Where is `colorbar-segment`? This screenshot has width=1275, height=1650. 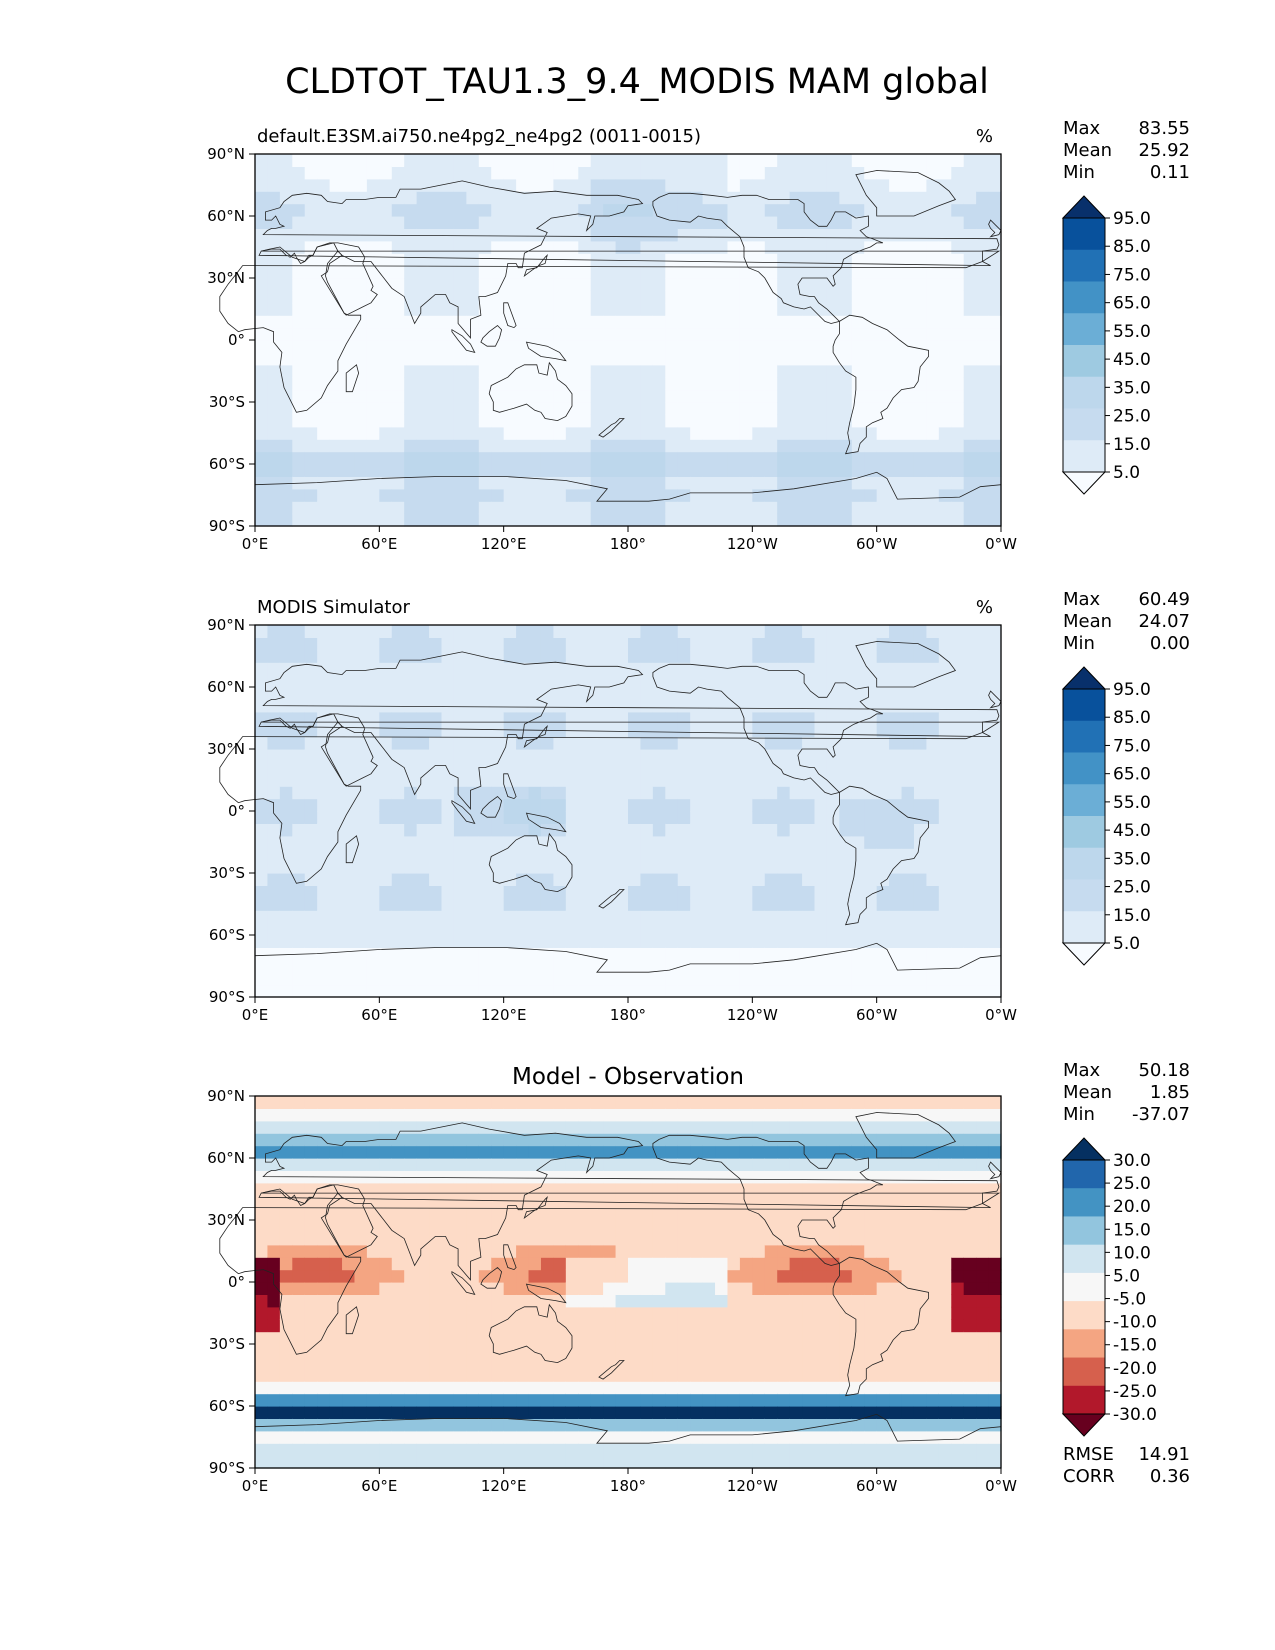 colorbar-segment is located at coordinates (1084, 736).